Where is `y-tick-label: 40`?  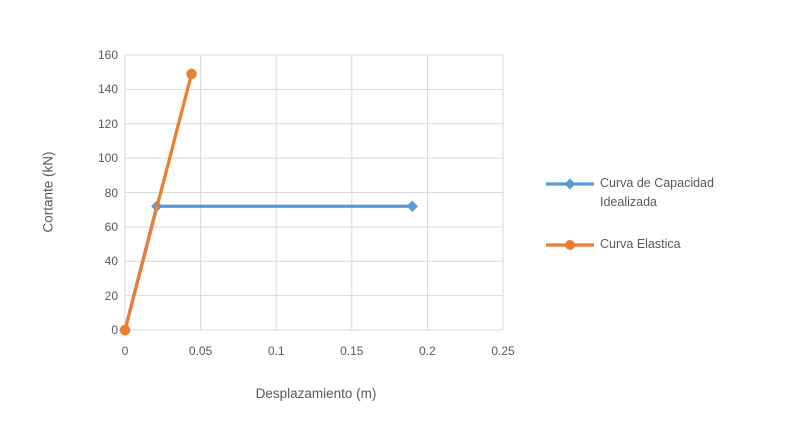
y-tick-label: 40 is located at coordinates (111, 261).